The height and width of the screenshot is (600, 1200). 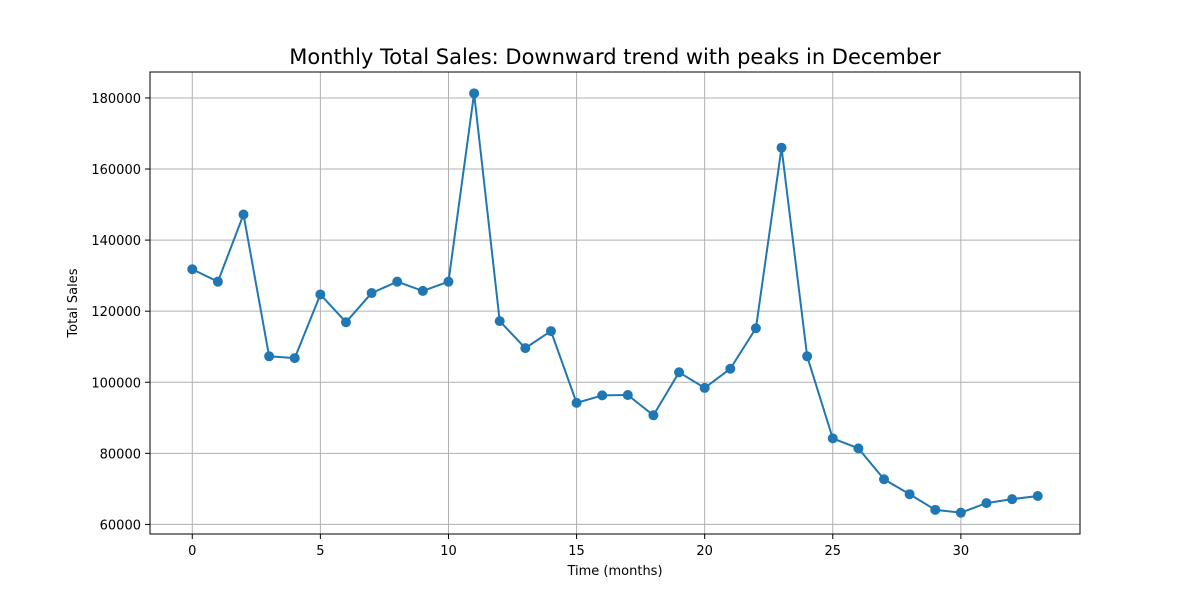 I want to click on x-tick-label: 20, so click(x=704, y=551).